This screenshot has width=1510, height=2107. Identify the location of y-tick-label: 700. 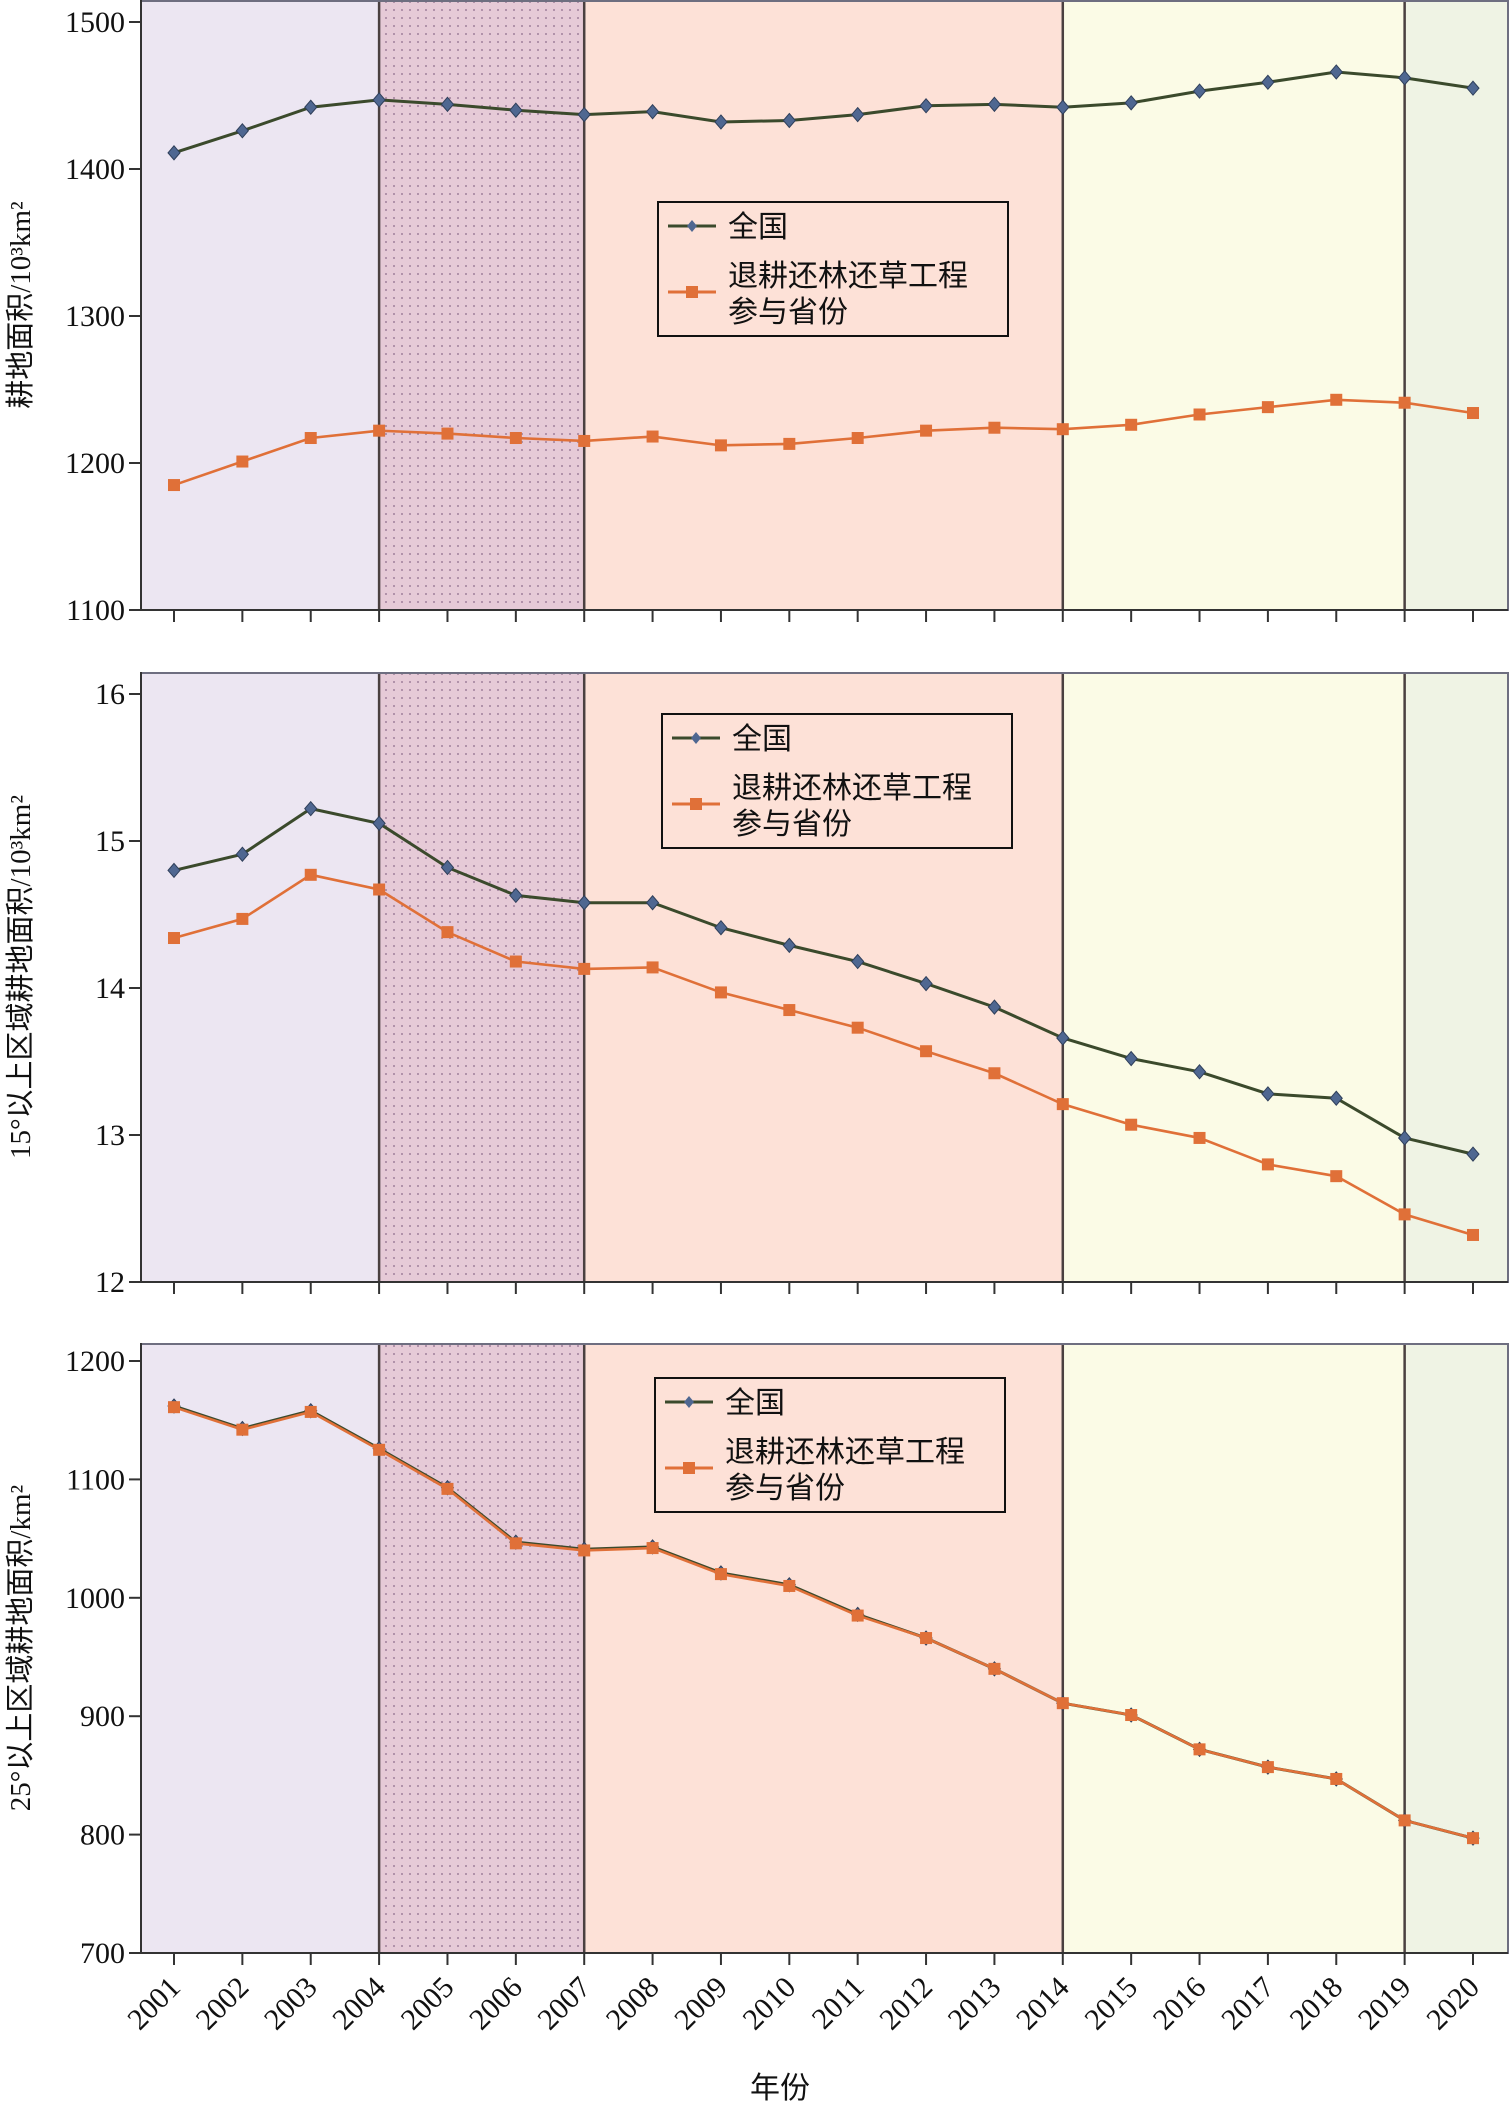
(102, 1953).